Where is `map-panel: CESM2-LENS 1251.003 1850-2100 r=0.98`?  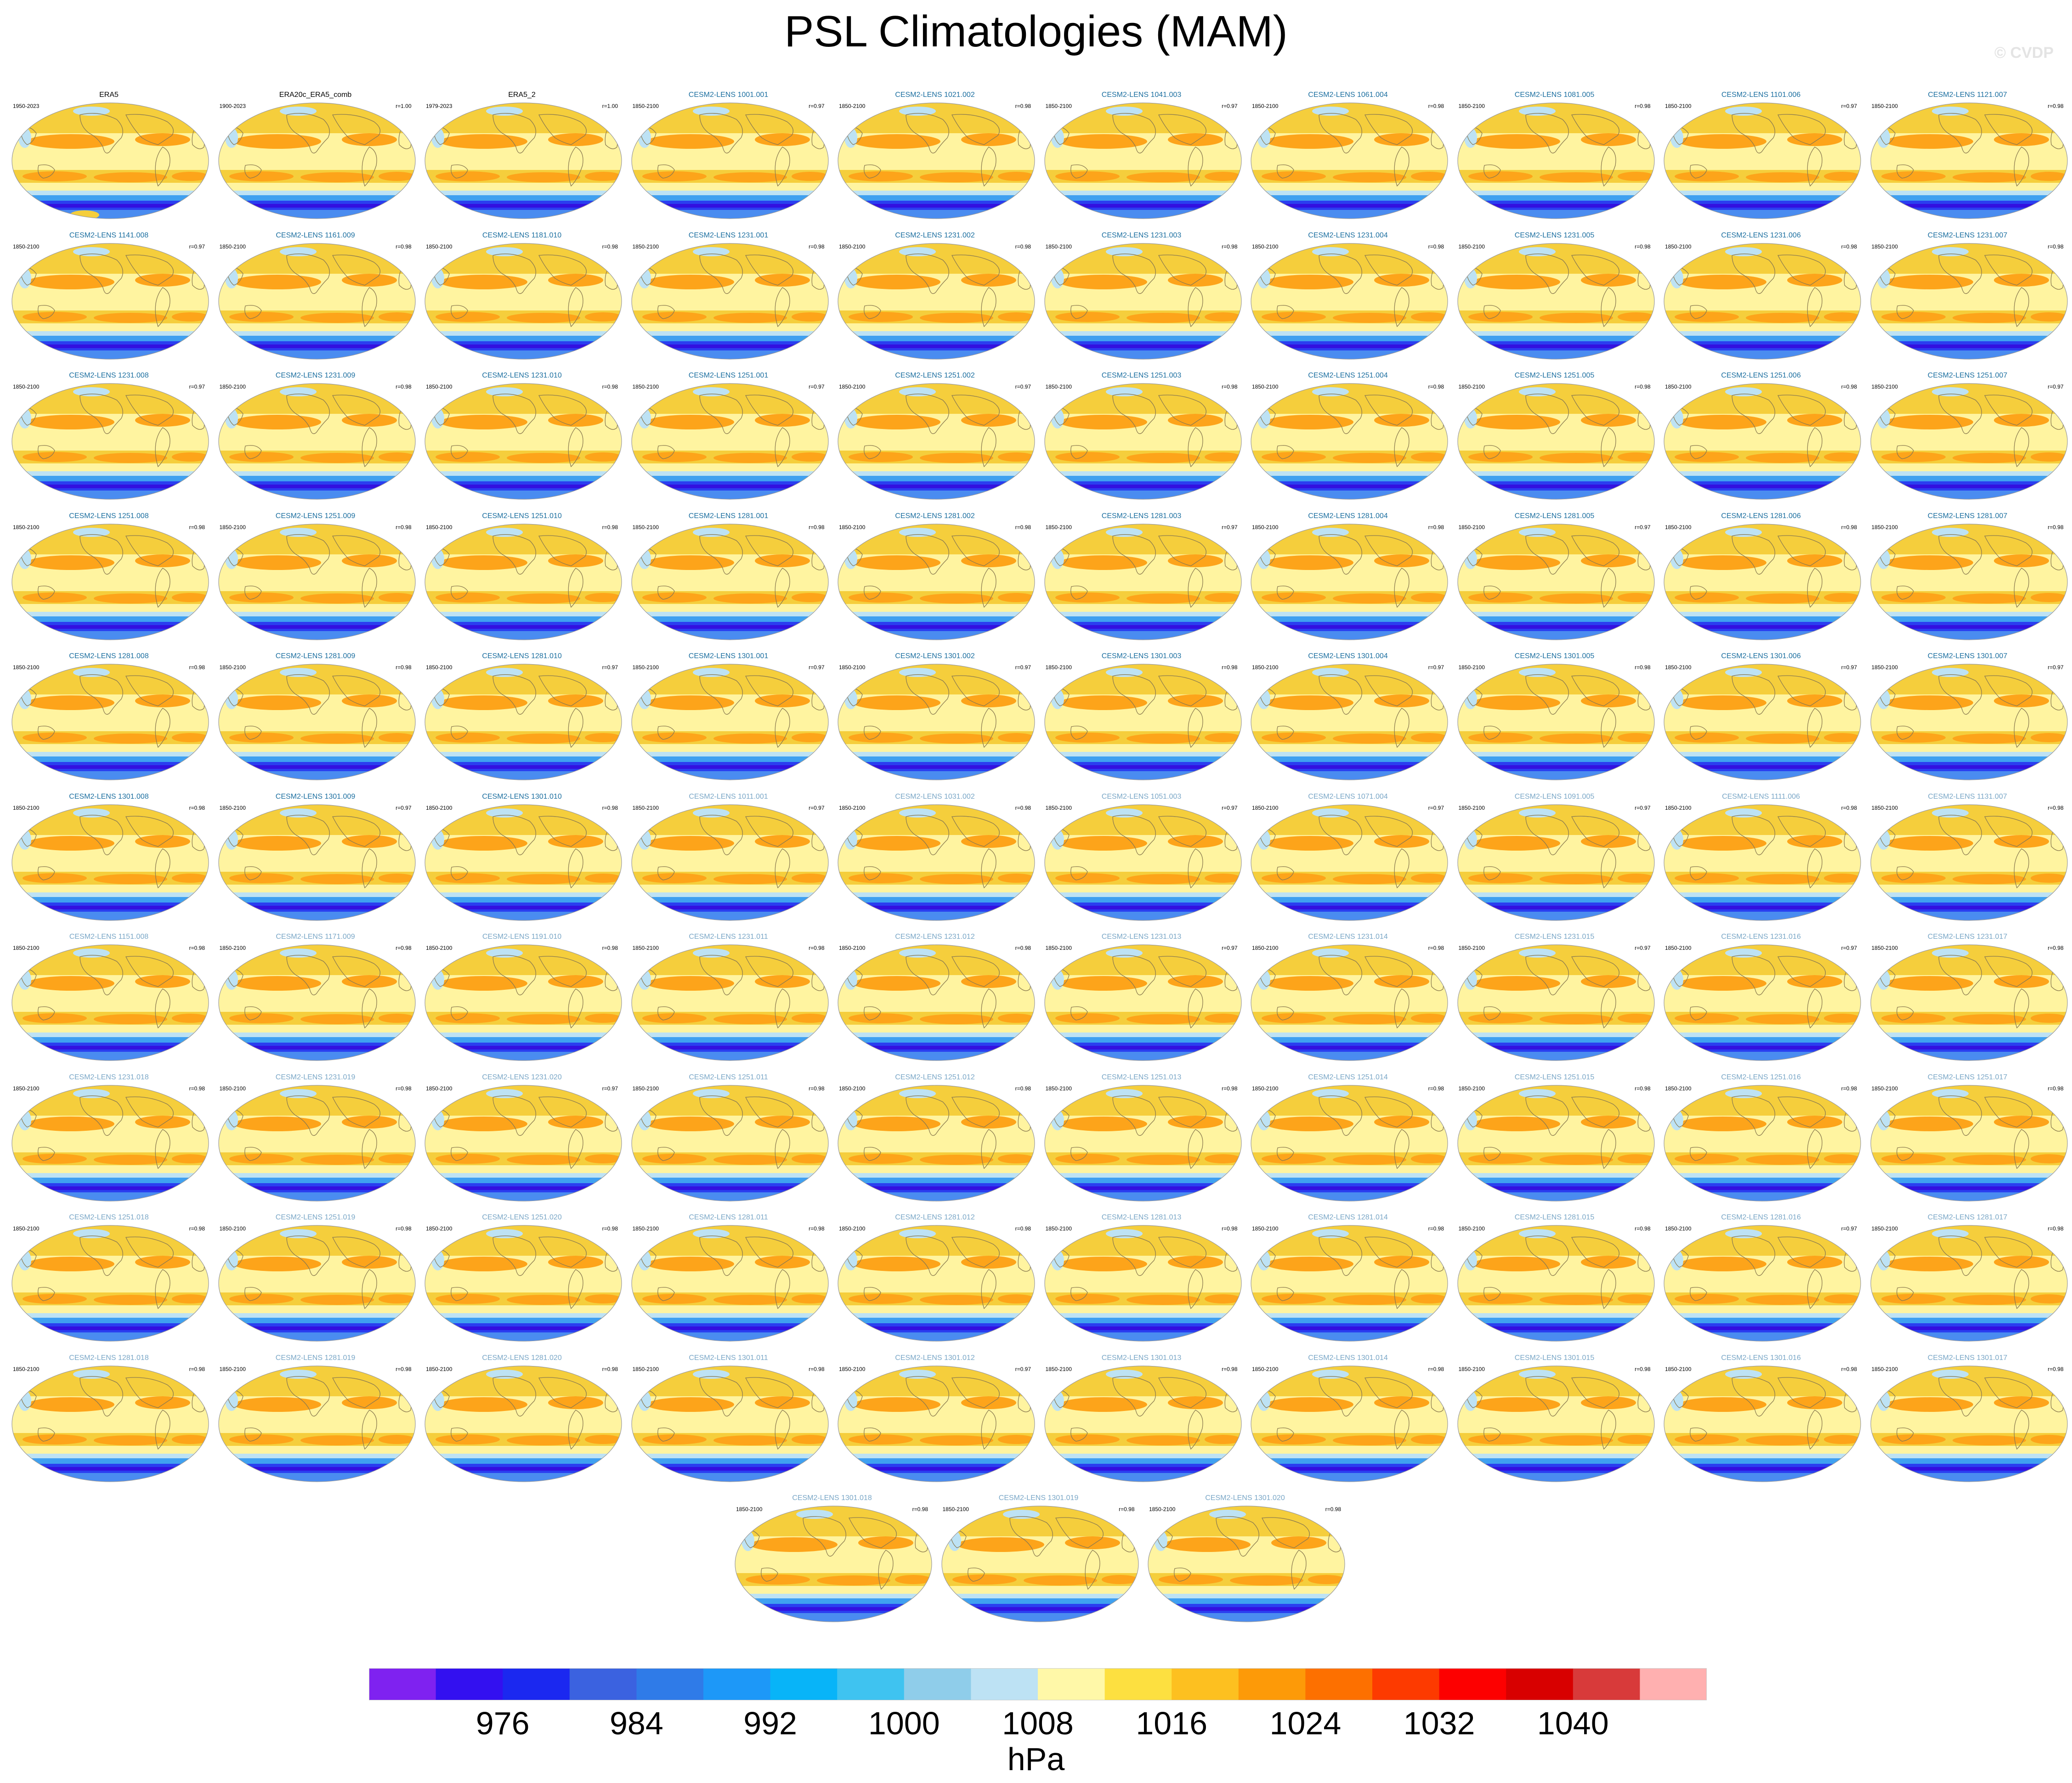 map-panel: CESM2-LENS 1251.003 1850-2100 r=0.98 is located at coordinates (1141, 442).